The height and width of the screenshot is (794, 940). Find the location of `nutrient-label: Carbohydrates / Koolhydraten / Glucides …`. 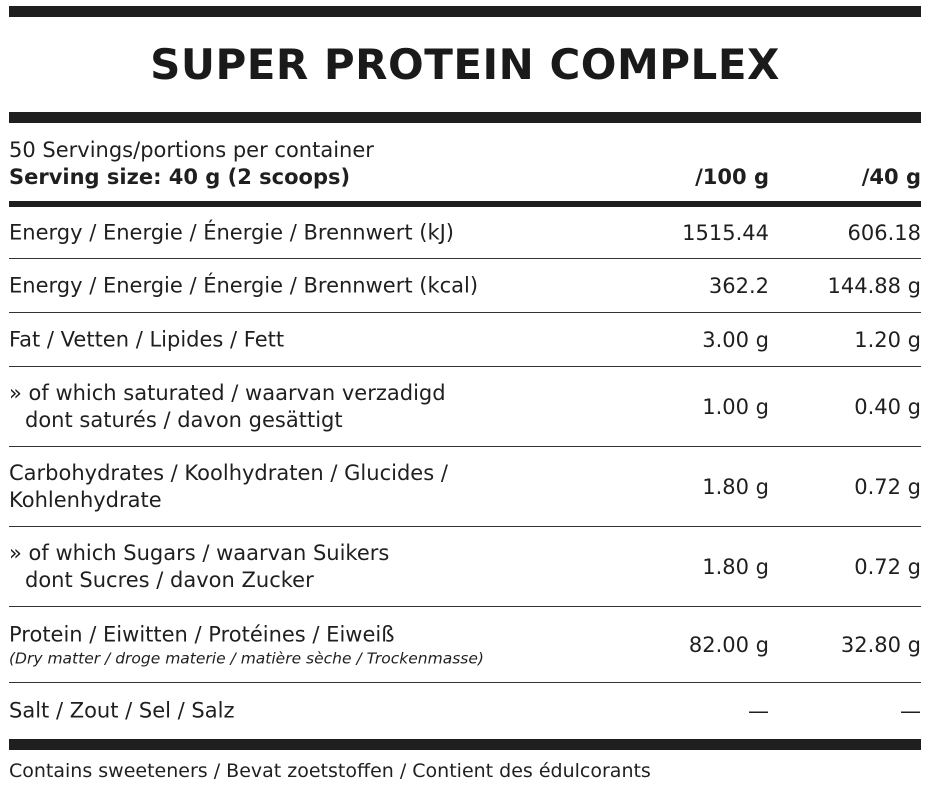

nutrient-label: Carbohydrates / Koolhydraten / Glucides … is located at coordinates (228, 487).